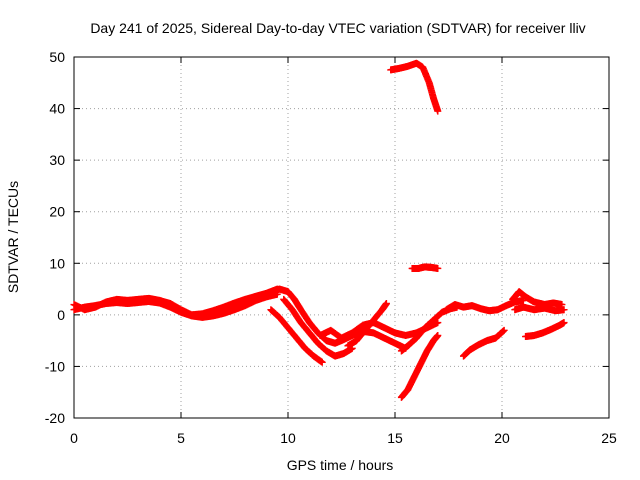  Describe the element at coordinates (61, 315) in the screenshot. I see `y-tick-label: 0` at that location.